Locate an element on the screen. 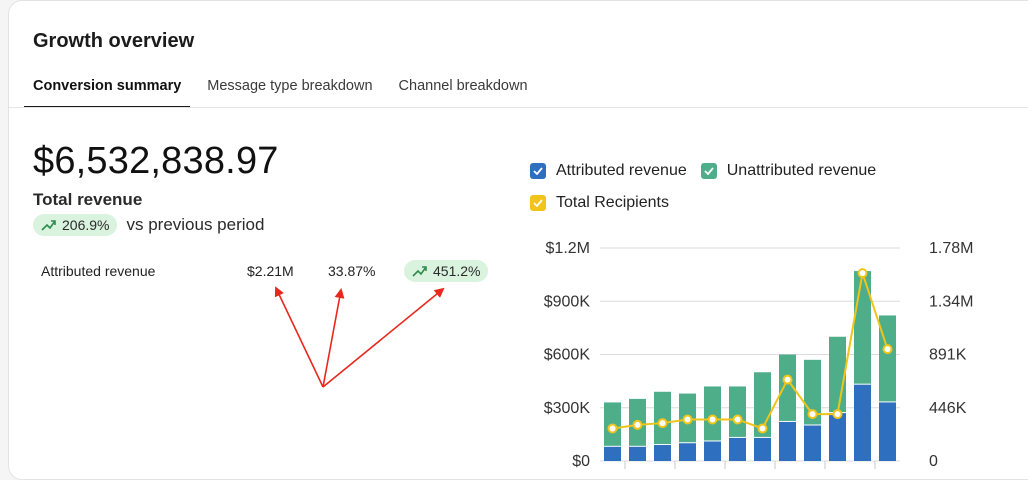 This screenshot has width=1028, height=480. attributed-revenue-amount: $2.21M is located at coordinates (270, 271).